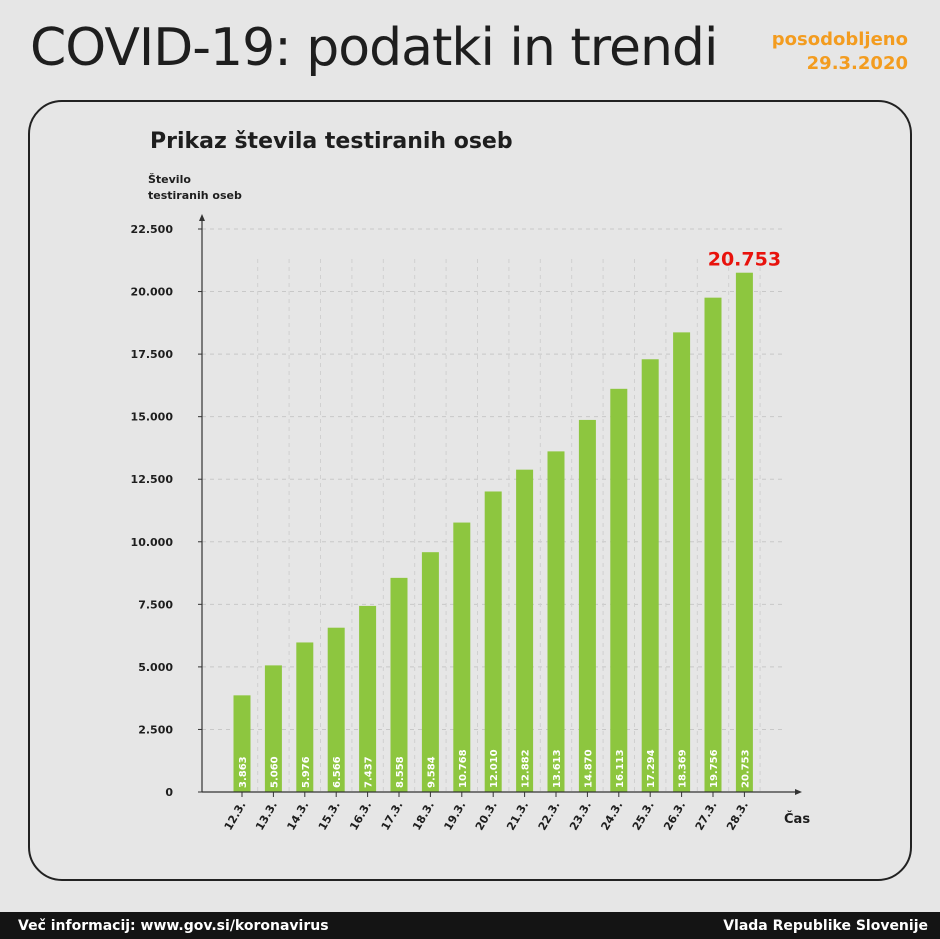 The image size is (940, 939). Describe the element at coordinates (620, 768) in the screenshot. I see `bar-value-label: 16.113` at that location.